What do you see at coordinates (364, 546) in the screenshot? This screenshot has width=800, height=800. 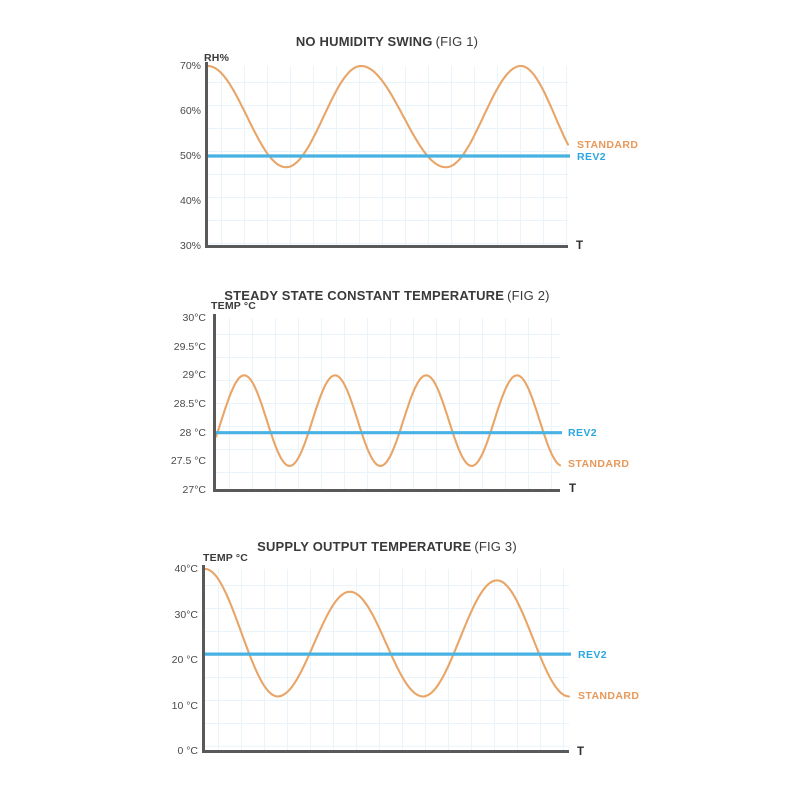 I see `chart-title-main: SUPPLY OUTPUT TEMPERATURE` at bounding box center [364, 546].